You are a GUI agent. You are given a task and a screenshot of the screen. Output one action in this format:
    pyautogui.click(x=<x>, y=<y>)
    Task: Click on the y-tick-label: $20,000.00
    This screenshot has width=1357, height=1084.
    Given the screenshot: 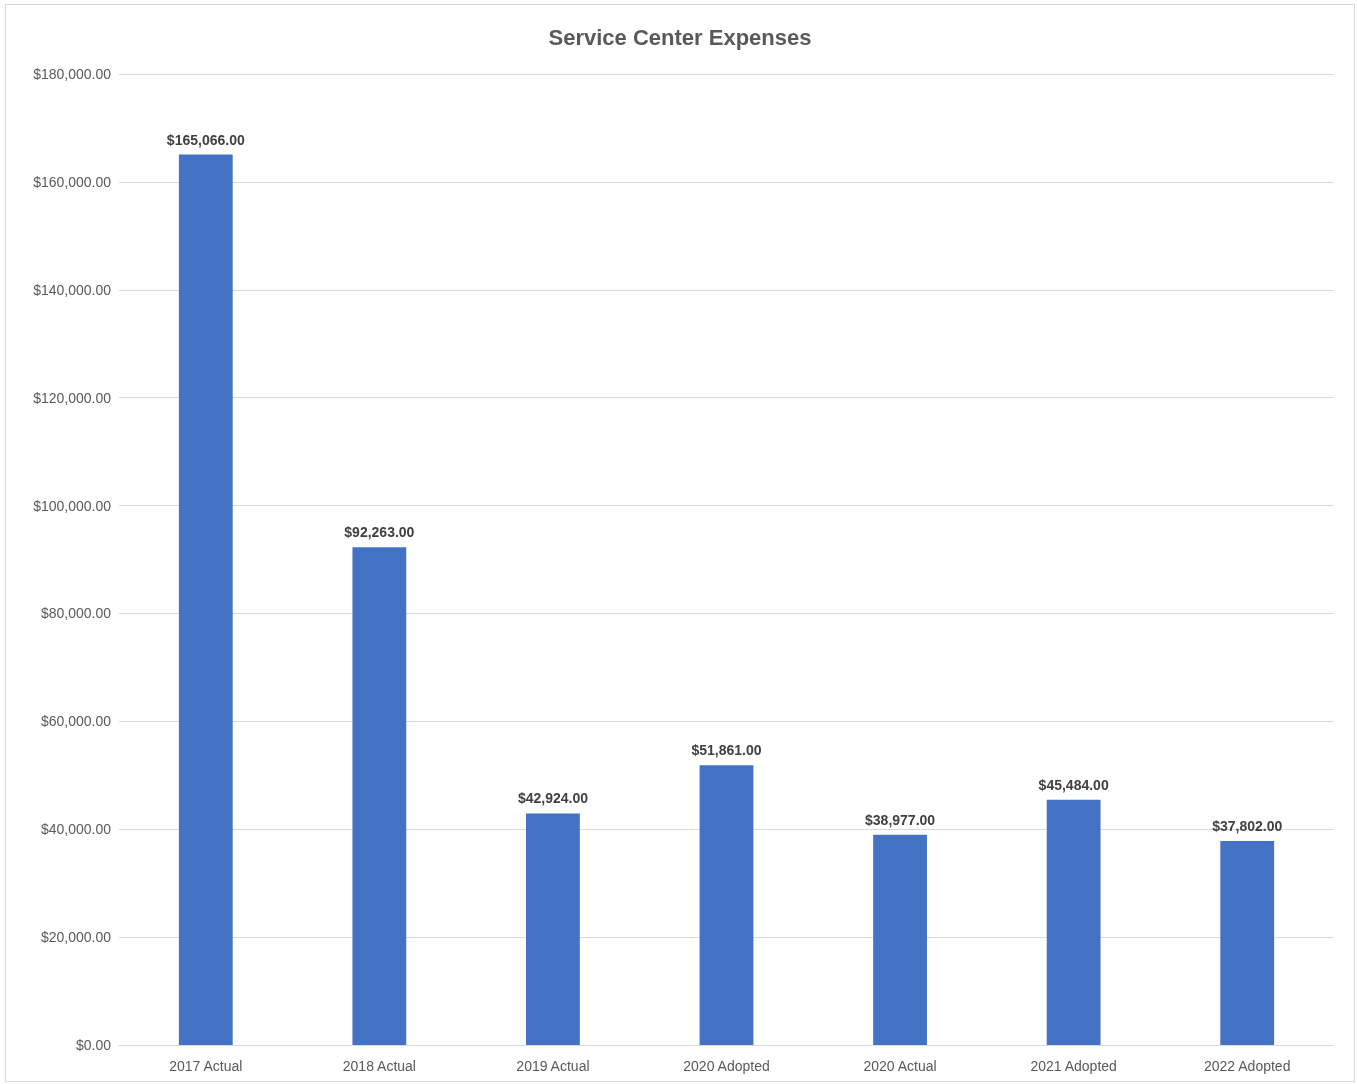 What is the action you would take?
    pyautogui.click(x=76, y=937)
    